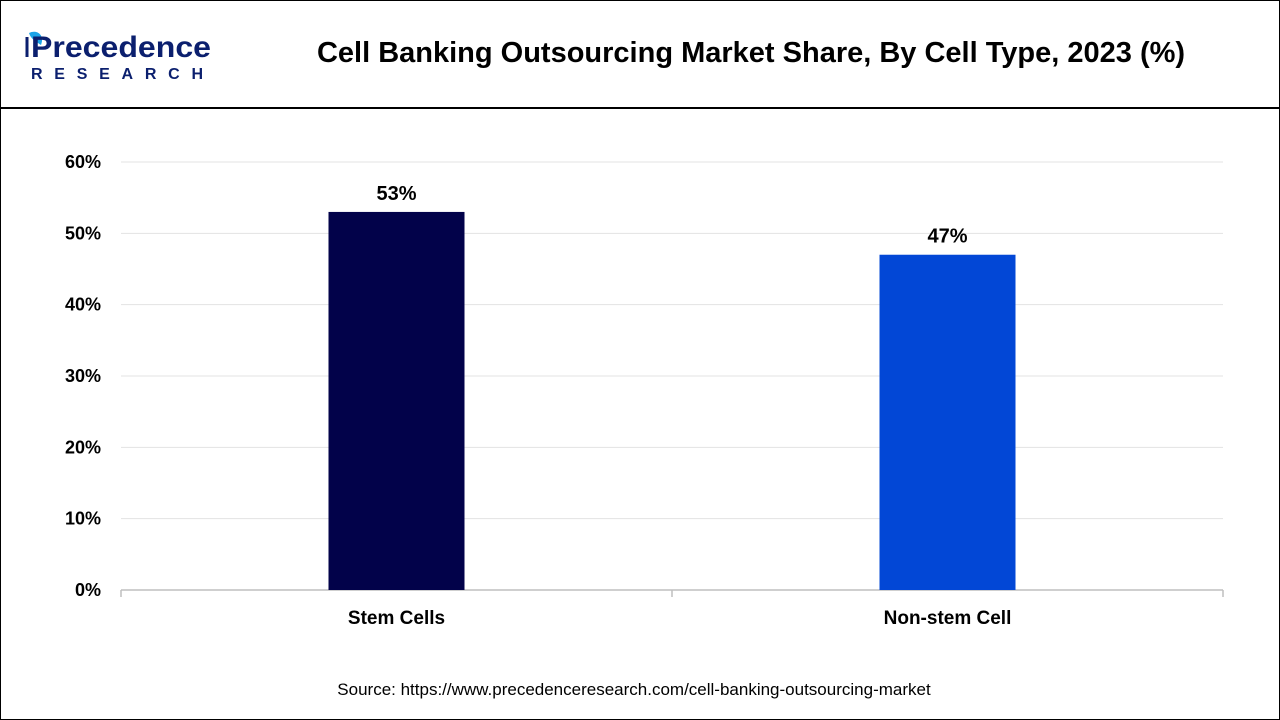  I want to click on y-tick-label: 40%, so click(83, 305).